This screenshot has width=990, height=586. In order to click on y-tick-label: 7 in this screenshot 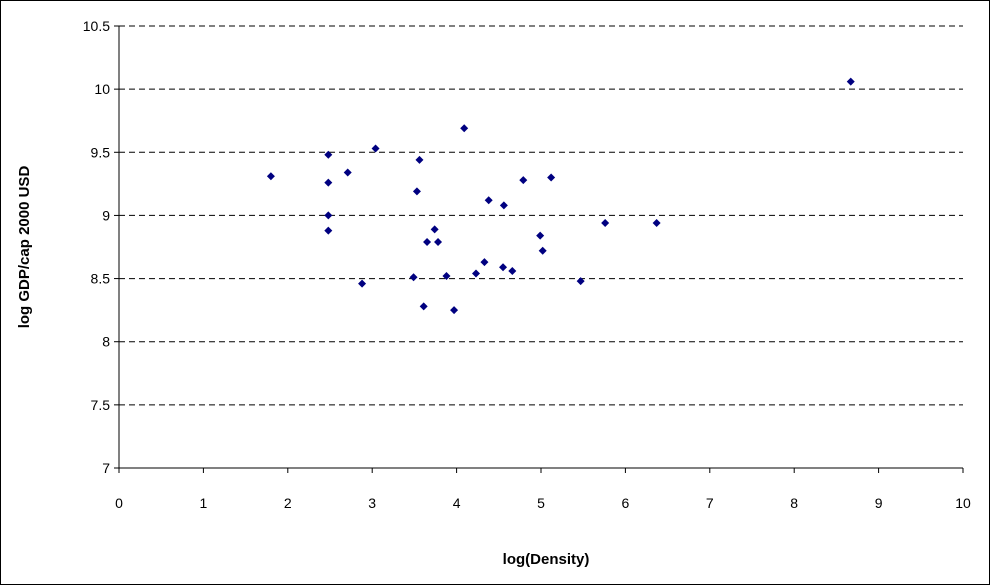, I will do `click(106, 468)`.